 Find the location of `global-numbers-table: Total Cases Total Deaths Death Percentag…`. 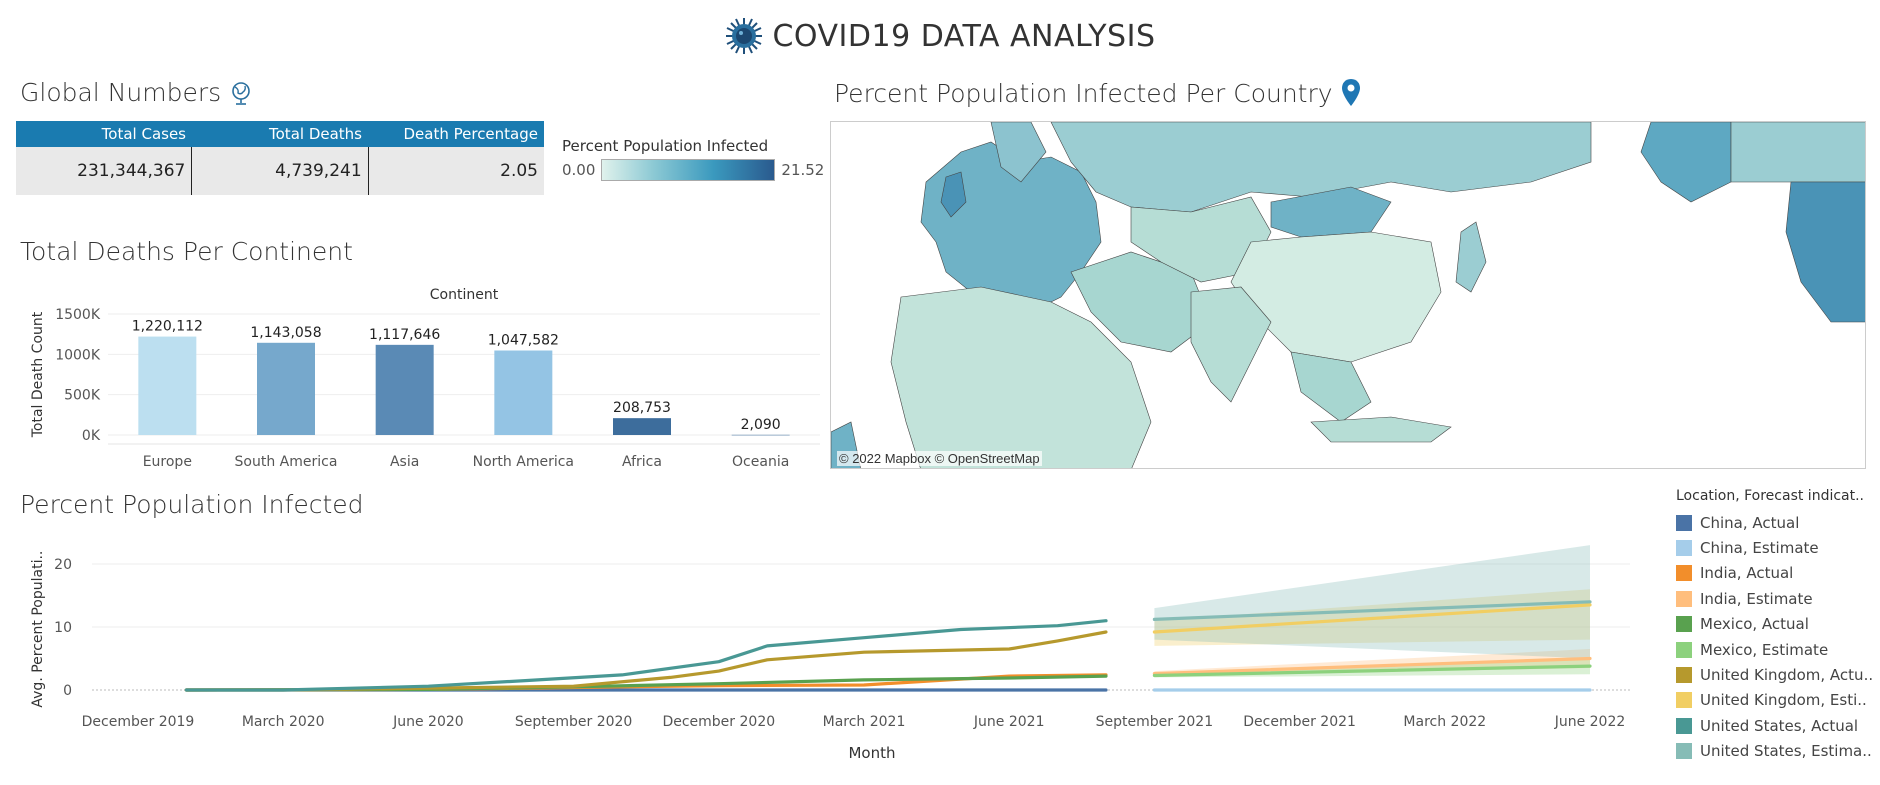

global-numbers-table: Total Cases Total Deaths Death Percentag… is located at coordinates (280, 158).